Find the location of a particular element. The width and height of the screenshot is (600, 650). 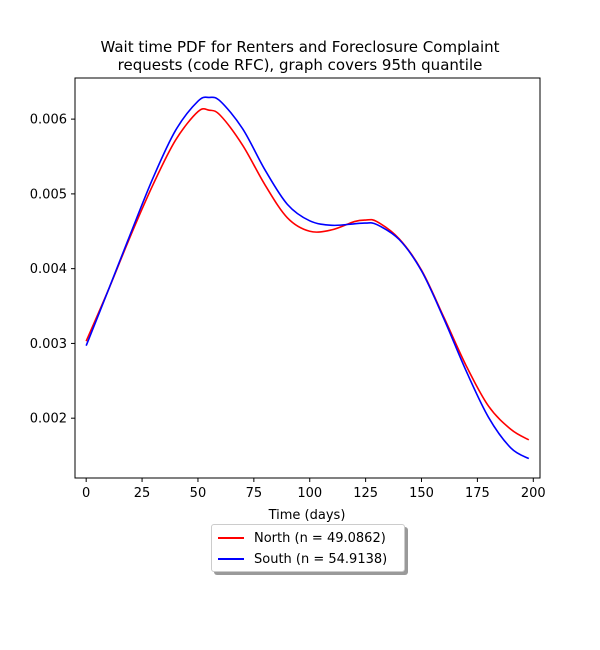

y-tick-label: 0.005 is located at coordinates (48, 194).